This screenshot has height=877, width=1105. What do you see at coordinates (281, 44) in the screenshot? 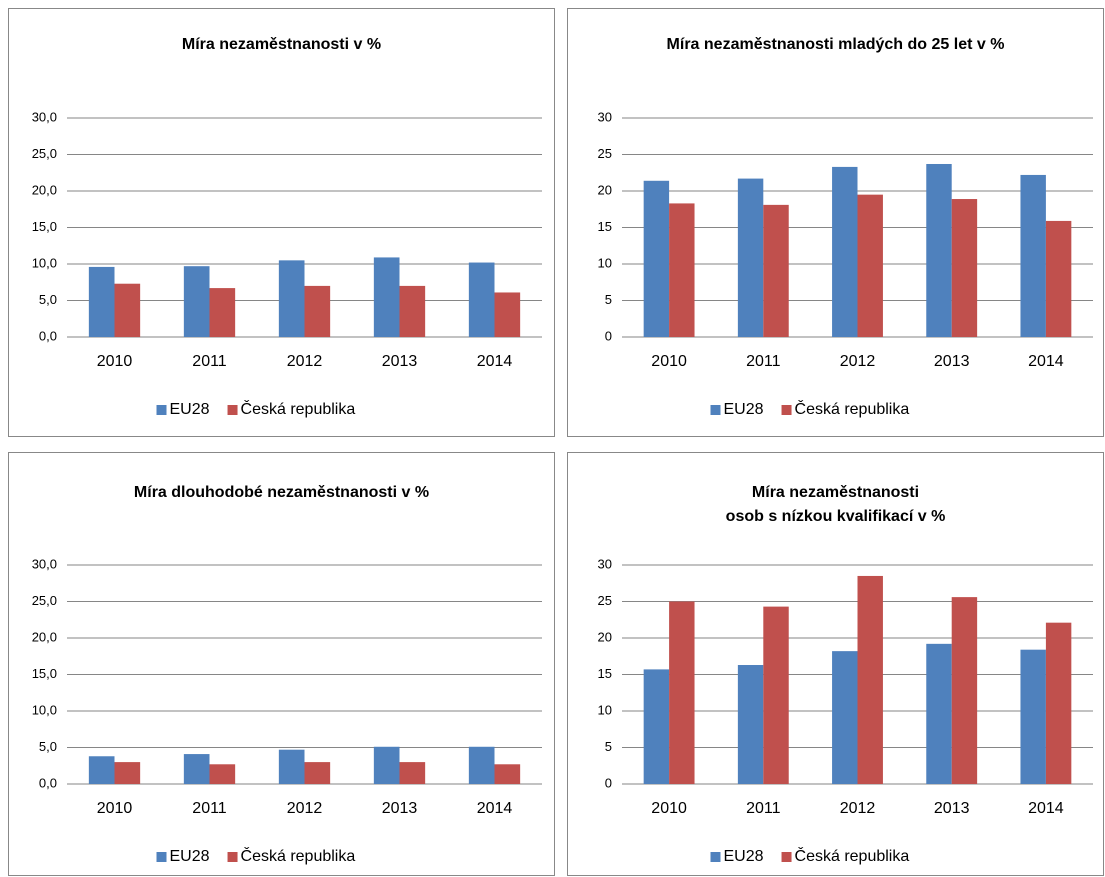
I see `chart-title: Míra nezaměstnanosti v %` at bounding box center [281, 44].